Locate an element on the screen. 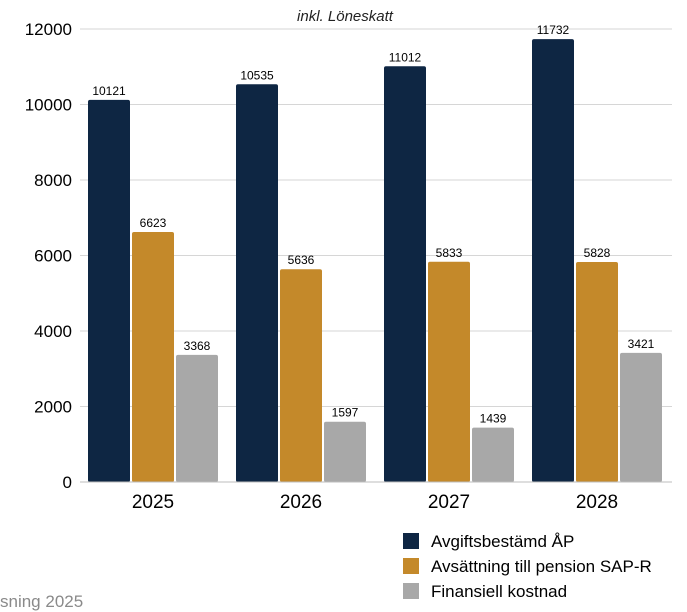 Image resolution: width=687 pixels, height=612 pixels. data-label: 3368 is located at coordinates (197, 346).